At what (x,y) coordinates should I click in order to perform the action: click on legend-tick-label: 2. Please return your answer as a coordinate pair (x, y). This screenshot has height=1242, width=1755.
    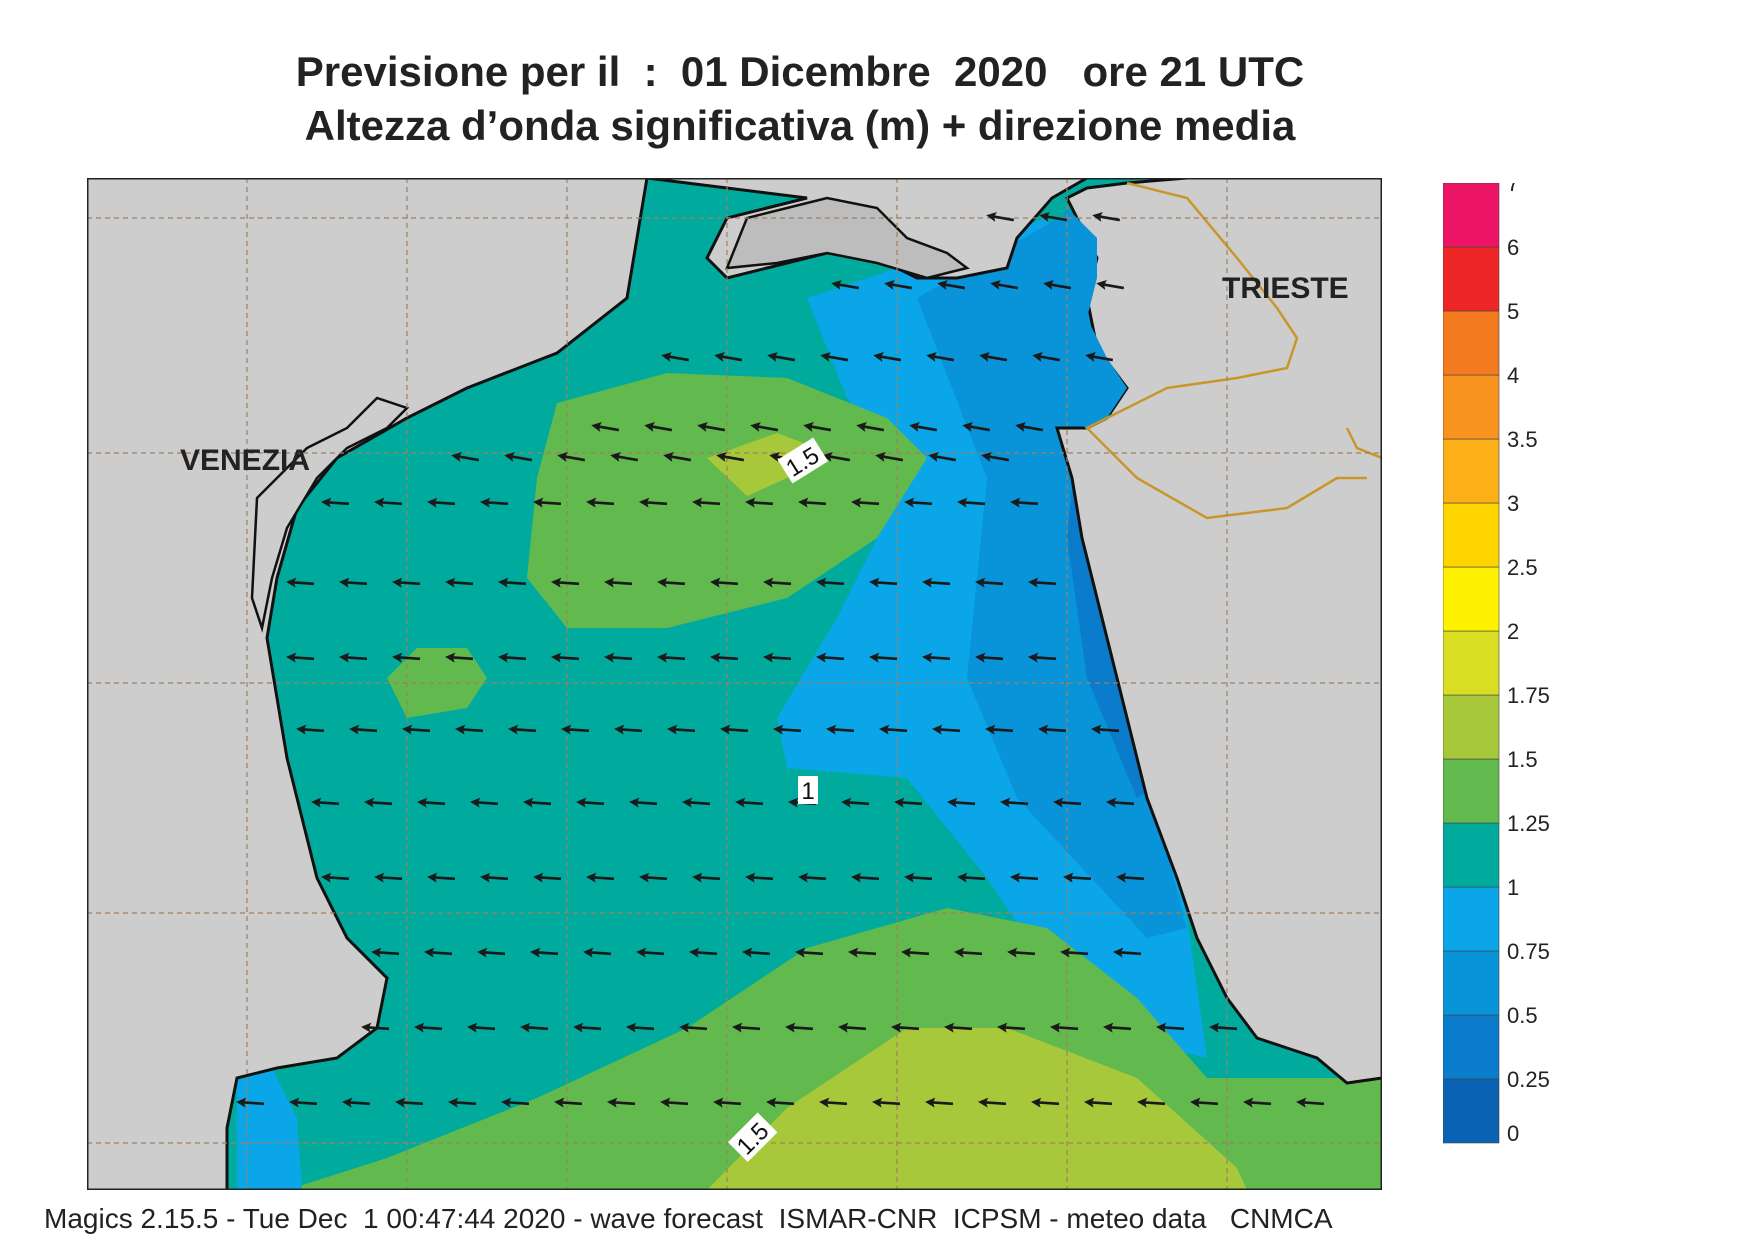
    Looking at the image, I should click on (1513, 631).